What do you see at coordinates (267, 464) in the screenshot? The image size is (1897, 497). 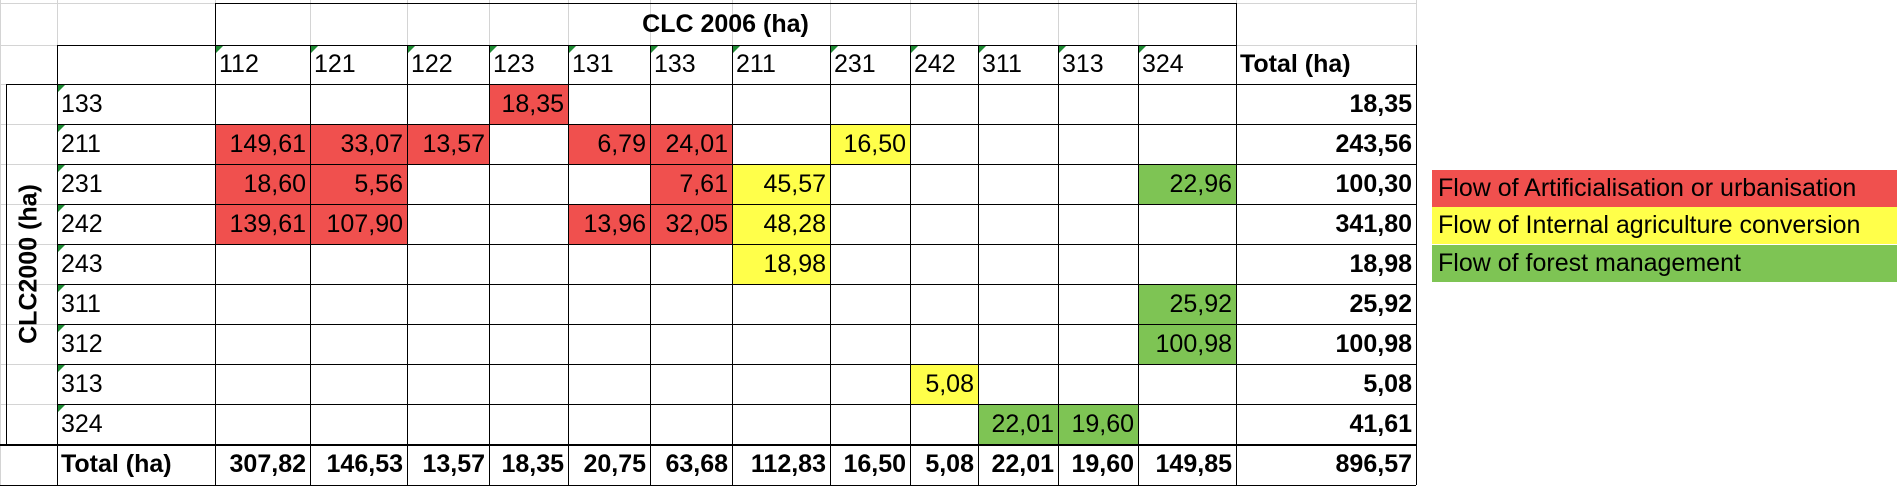 I see `column-total-text: 307,82` at bounding box center [267, 464].